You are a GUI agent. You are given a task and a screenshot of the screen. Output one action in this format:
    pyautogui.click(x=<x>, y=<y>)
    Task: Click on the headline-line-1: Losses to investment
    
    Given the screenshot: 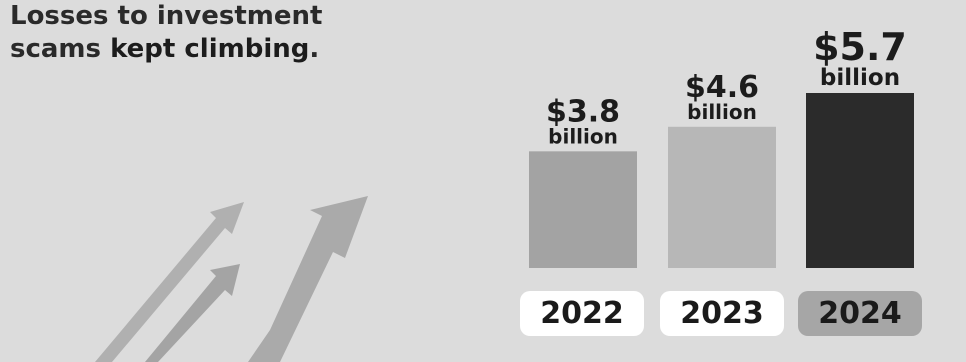 What is the action you would take?
    pyautogui.click(x=166, y=16)
    